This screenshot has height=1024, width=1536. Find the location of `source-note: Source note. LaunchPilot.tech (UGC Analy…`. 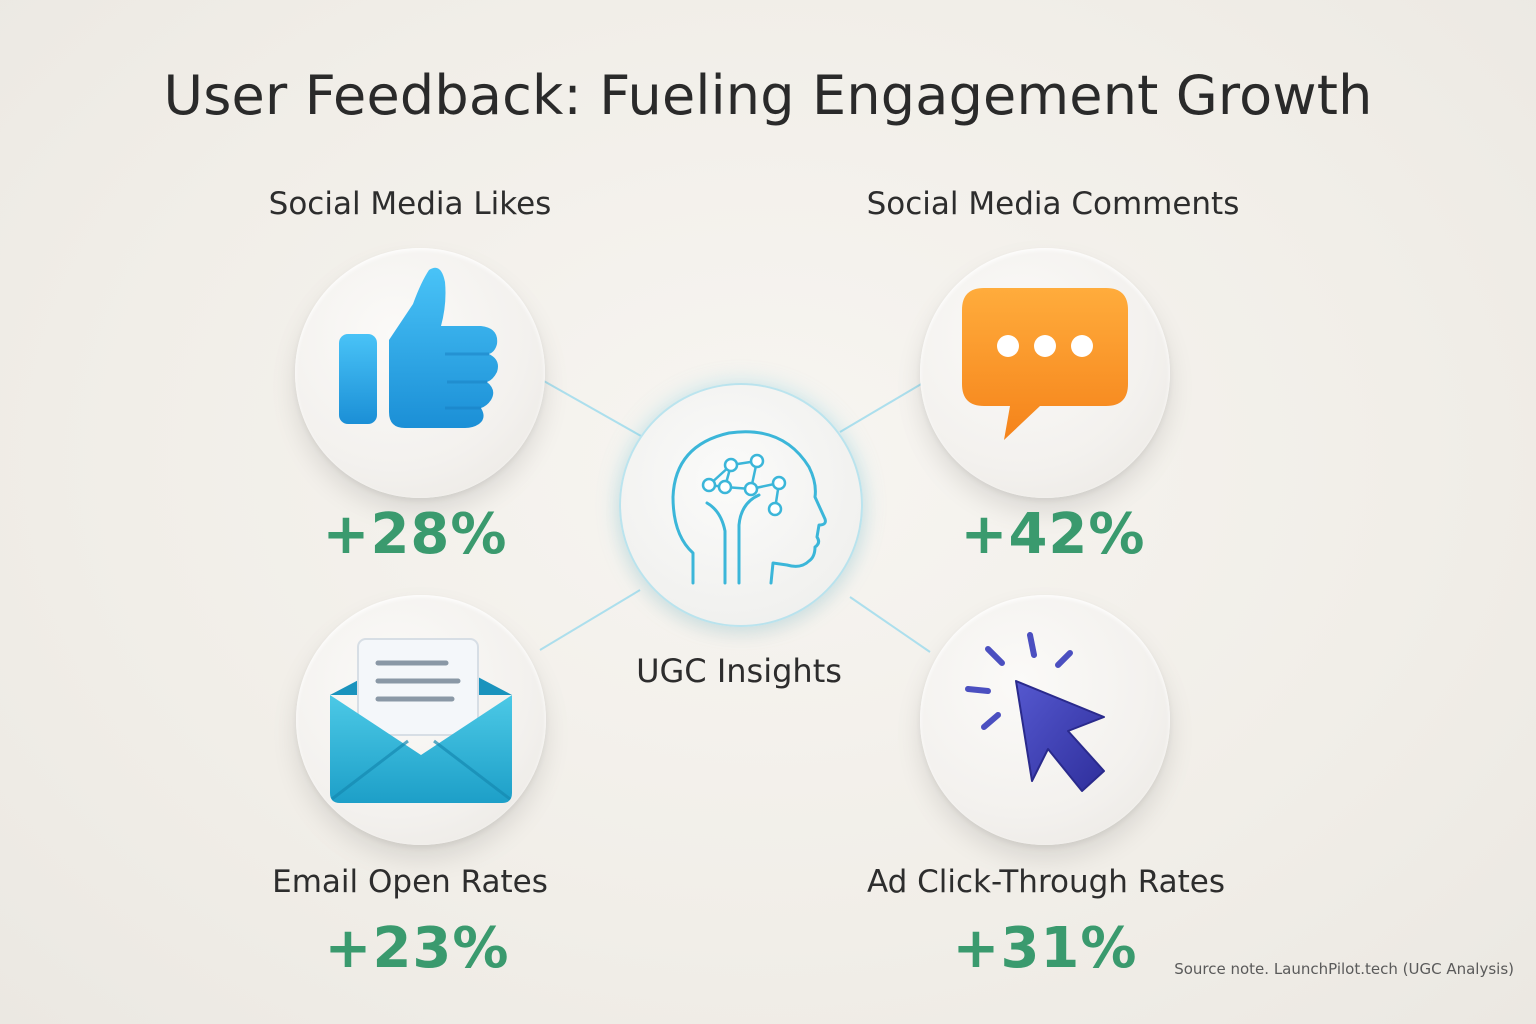

source-note: Source note. LaunchPilot.tech (UGC Analy… is located at coordinates (1344, 969).